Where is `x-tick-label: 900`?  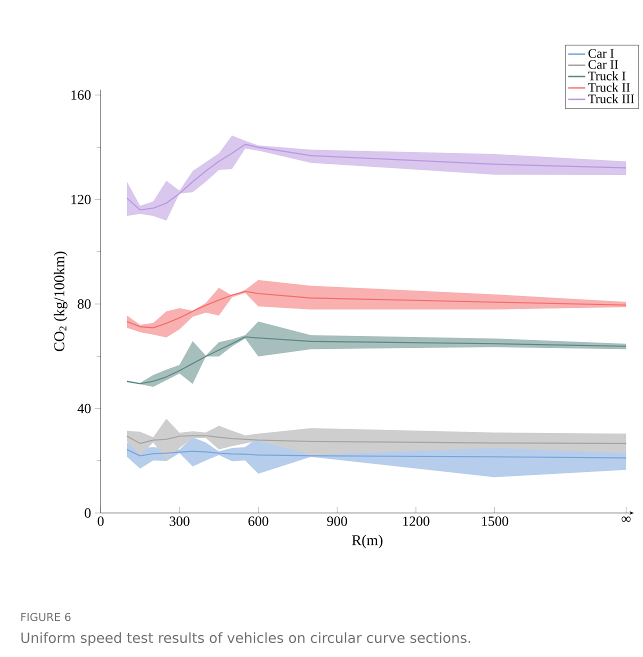
x-tick-label: 900 is located at coordinates (337, 521).